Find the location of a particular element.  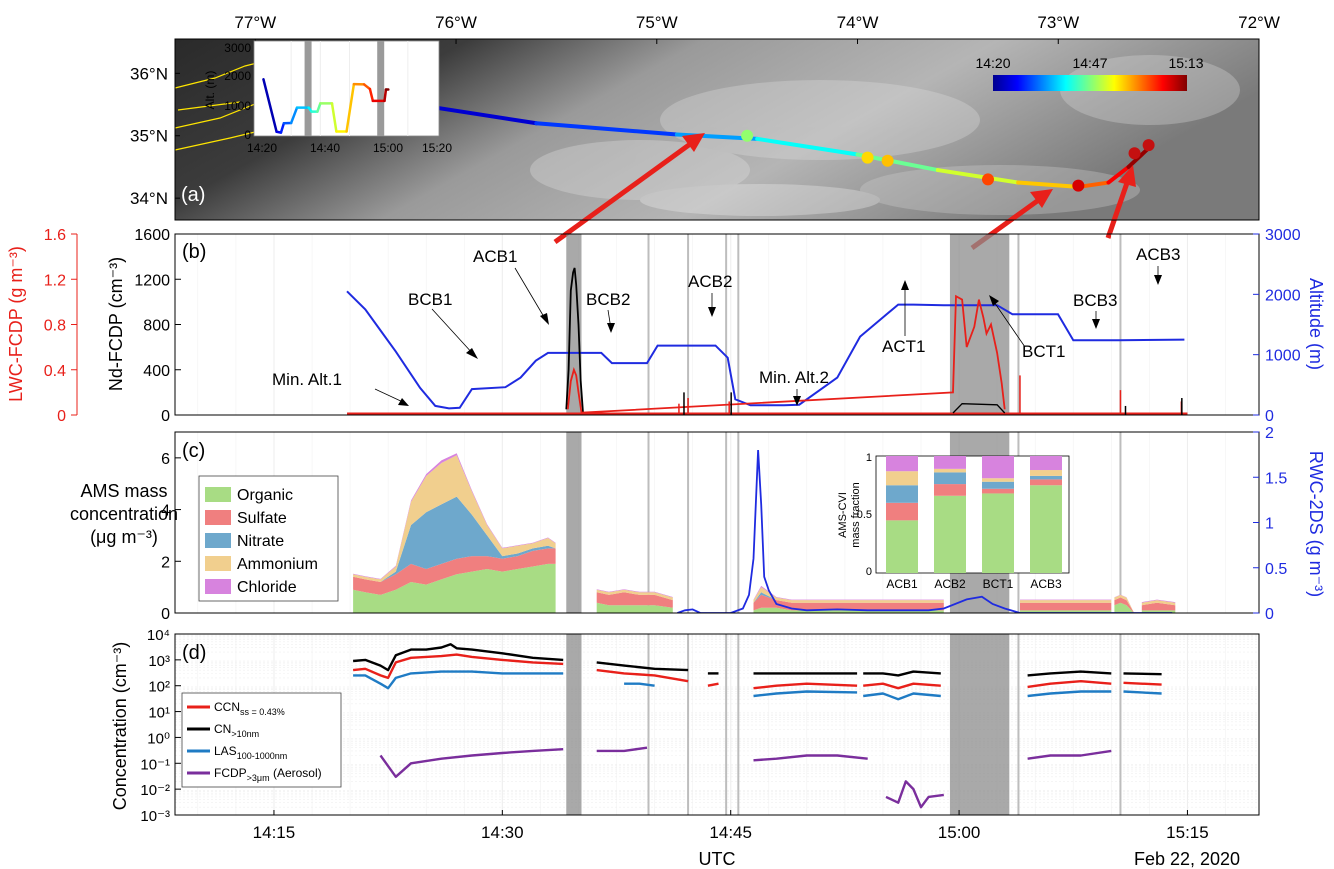

inset-bar-acb3-chloride is located at coordinates (1046, 463).